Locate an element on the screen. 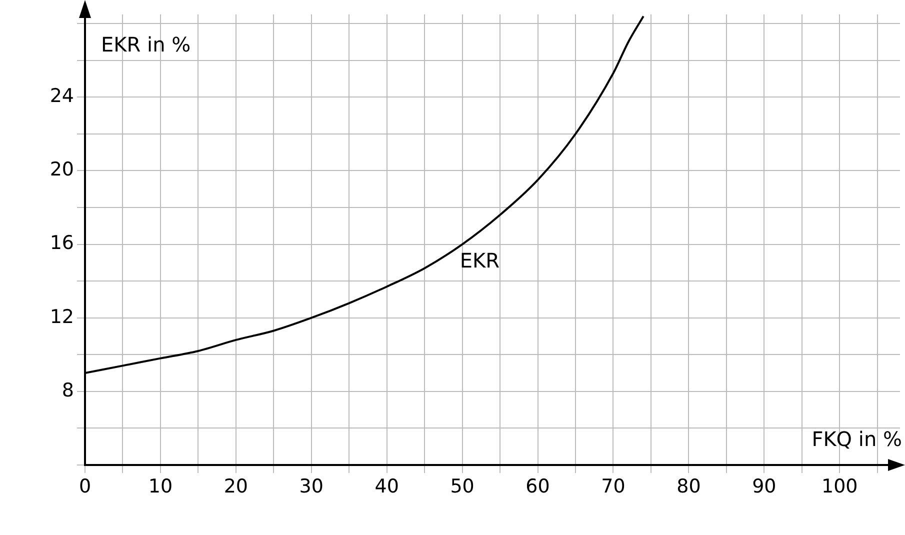  y-tick-label: 24 is located at coordinates (62, 96).